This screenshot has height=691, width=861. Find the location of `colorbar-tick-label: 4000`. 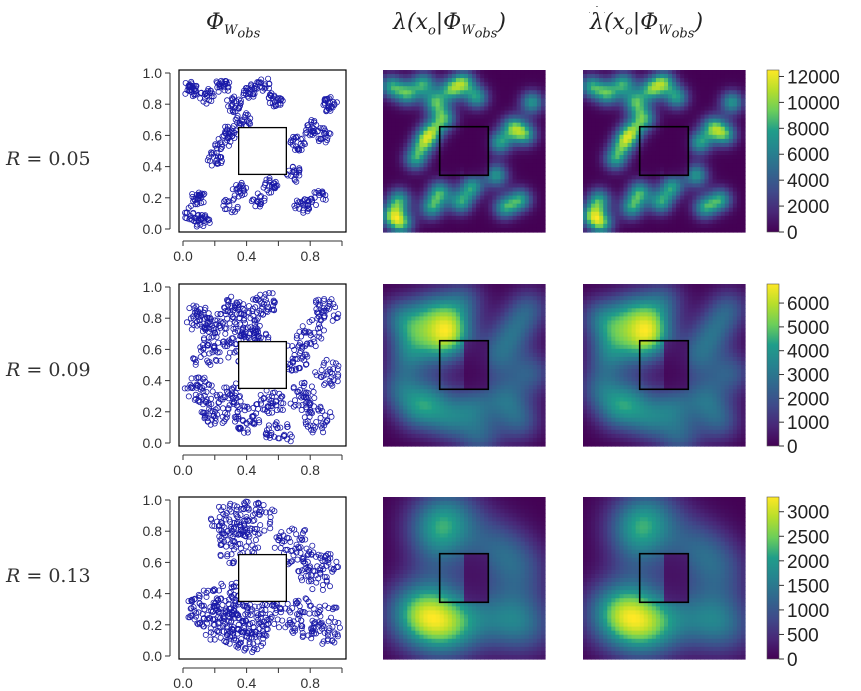

colorbar-tick-label: 4000 is located at coordinates (808, 181).